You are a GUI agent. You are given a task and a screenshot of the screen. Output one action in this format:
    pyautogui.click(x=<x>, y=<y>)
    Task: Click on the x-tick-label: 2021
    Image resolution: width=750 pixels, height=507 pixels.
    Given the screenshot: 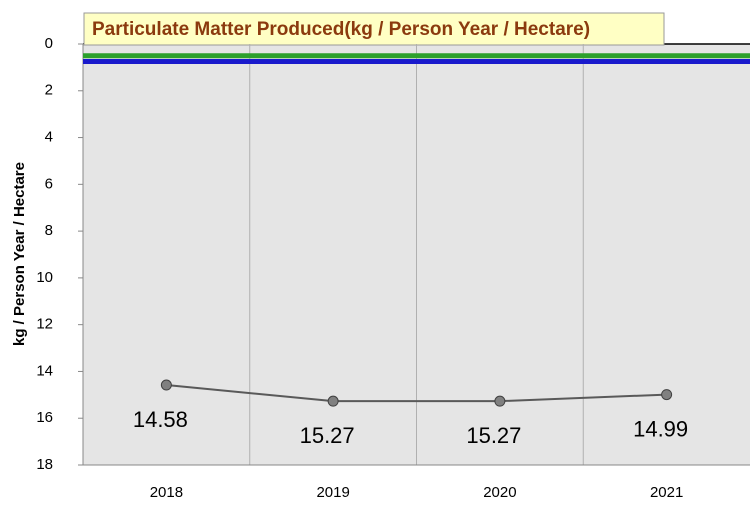 What is the action you would take?
    pyautogui.click(x=666, y=492)
    